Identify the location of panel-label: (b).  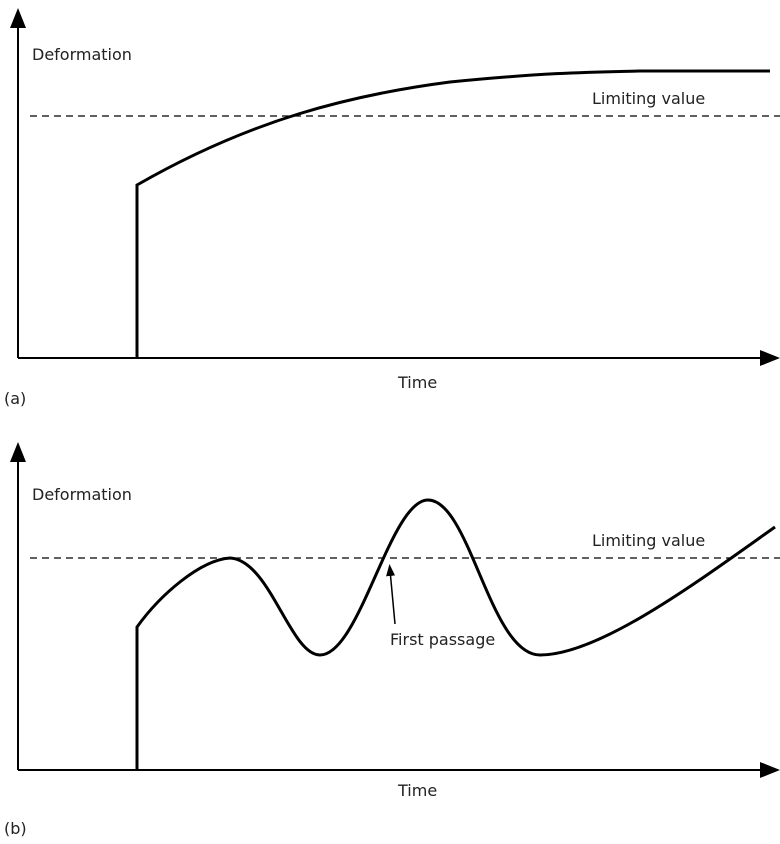
(15, 828).